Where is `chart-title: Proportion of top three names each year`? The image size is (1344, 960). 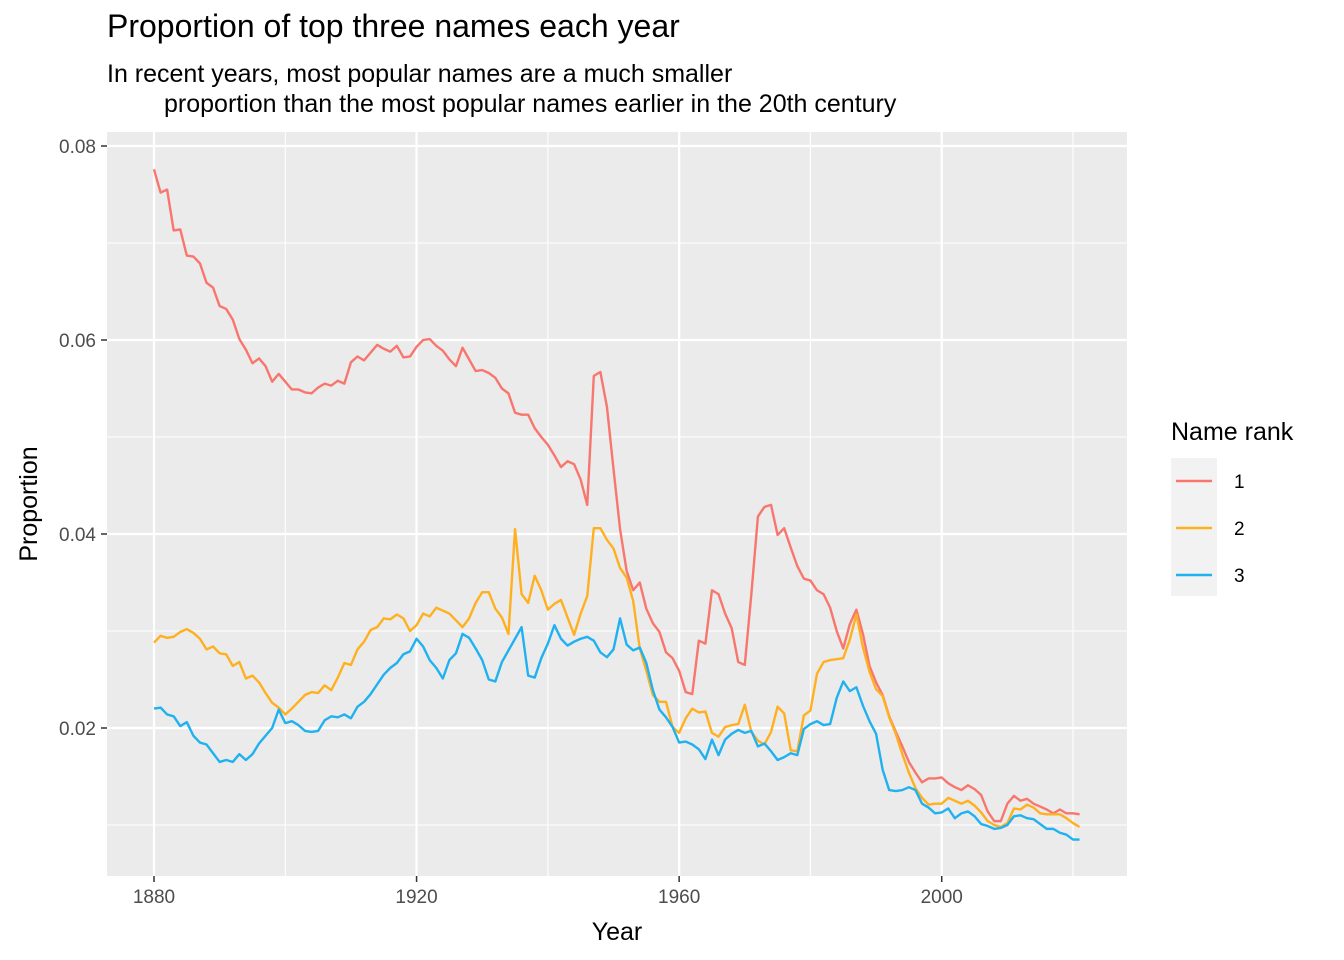
chart-title: Proportion of top three names each year is located at coordinates (393, 26).